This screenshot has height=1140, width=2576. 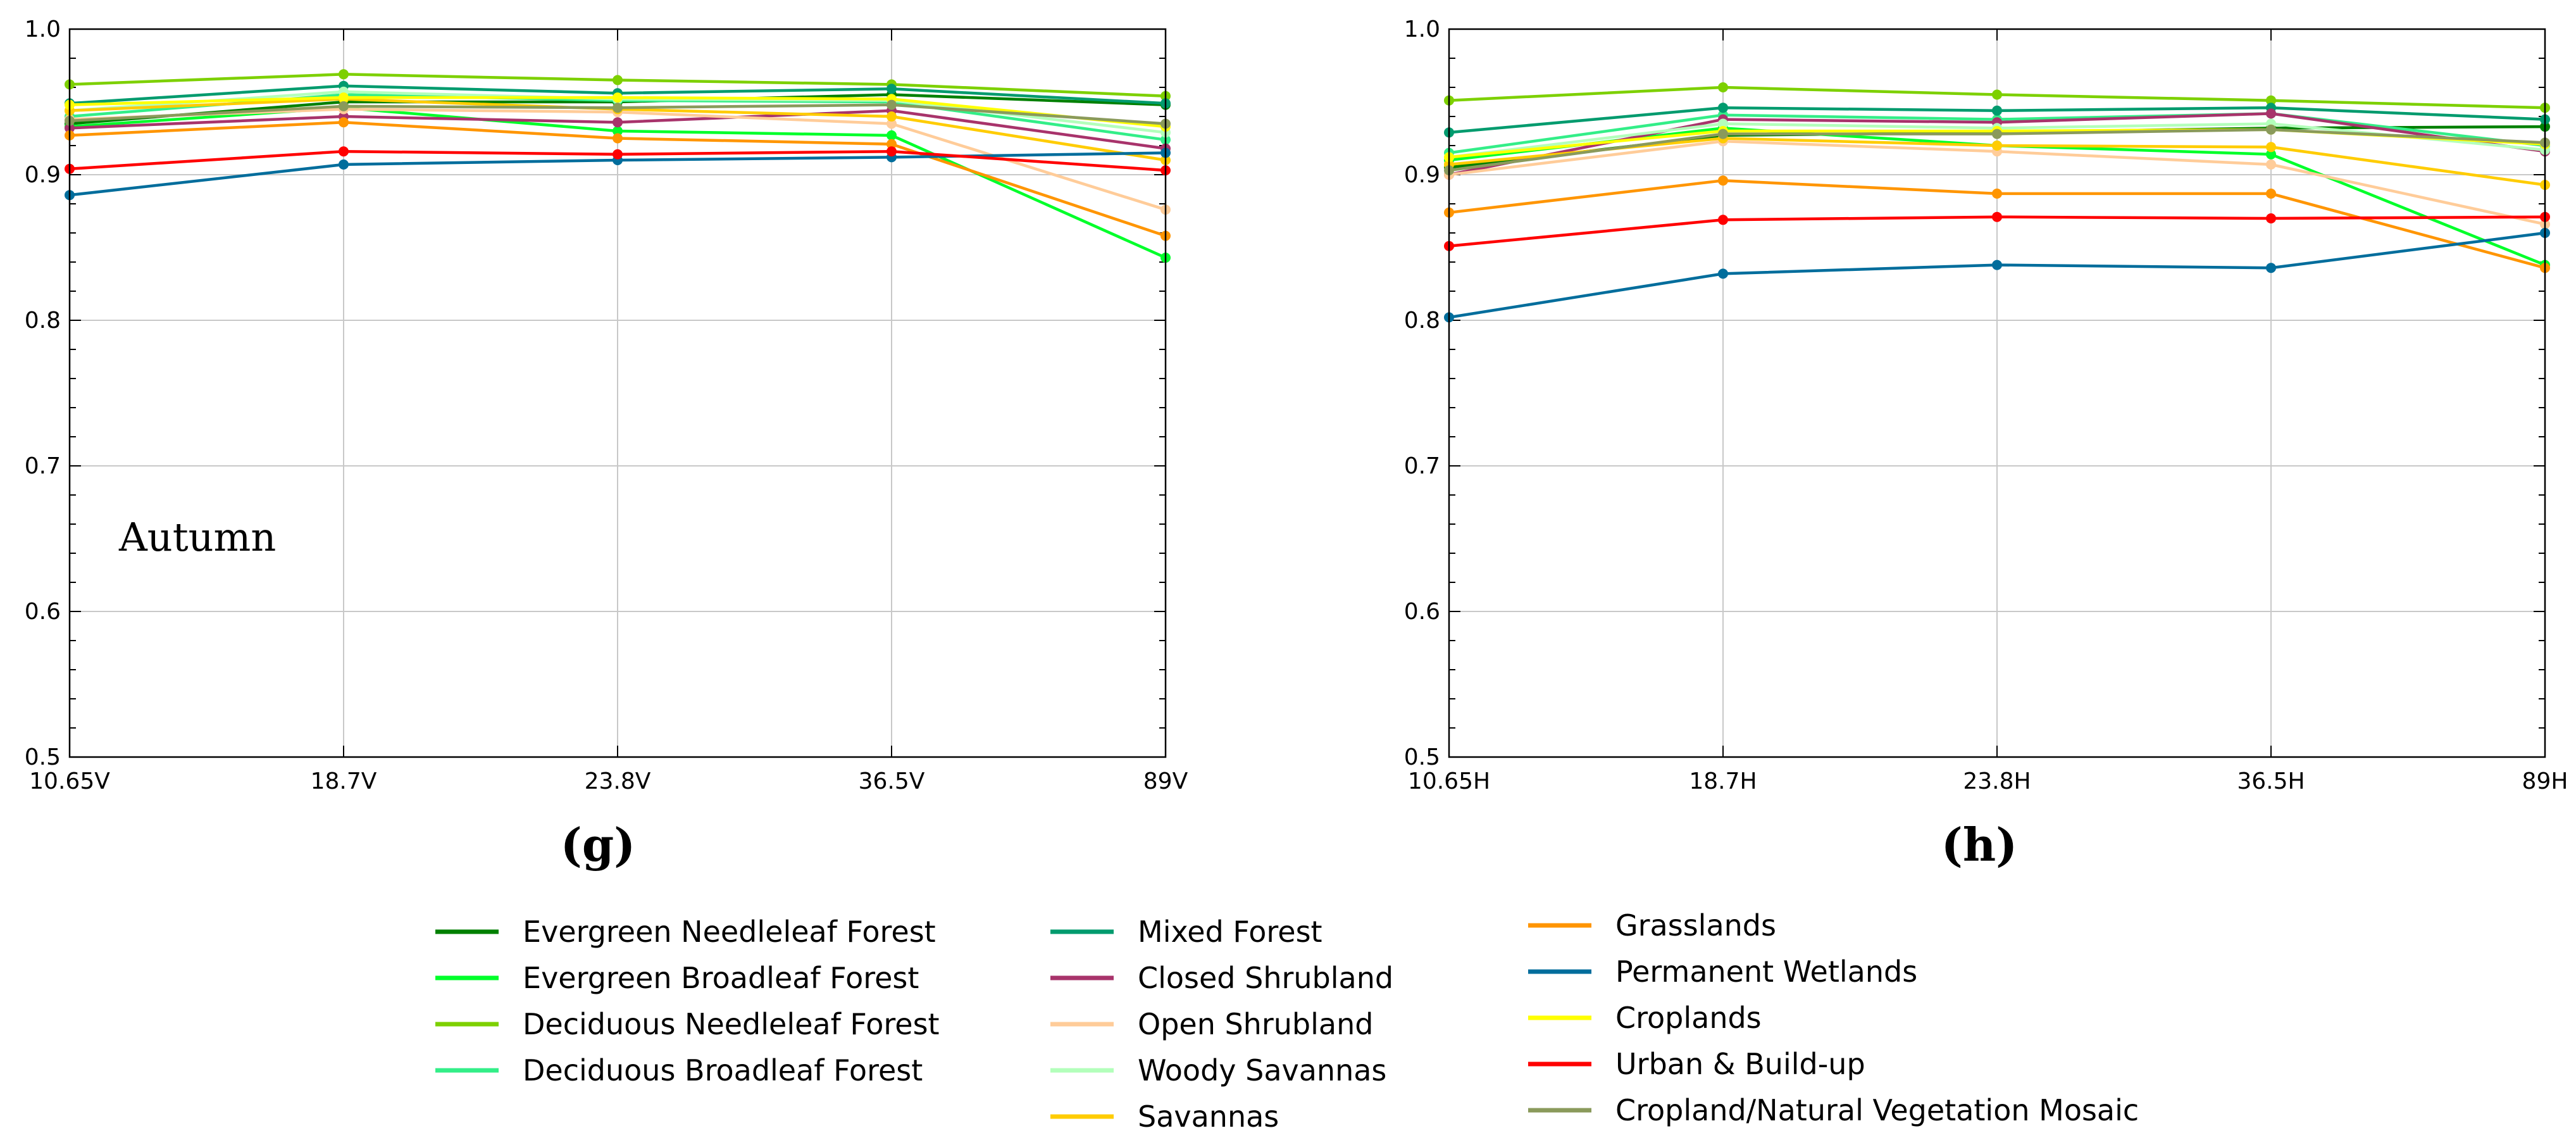 What do you see at coordinates (1696, 925) in the screenshot?
I see `legend-label: Grasslands` at bounding box center [1696, 925].